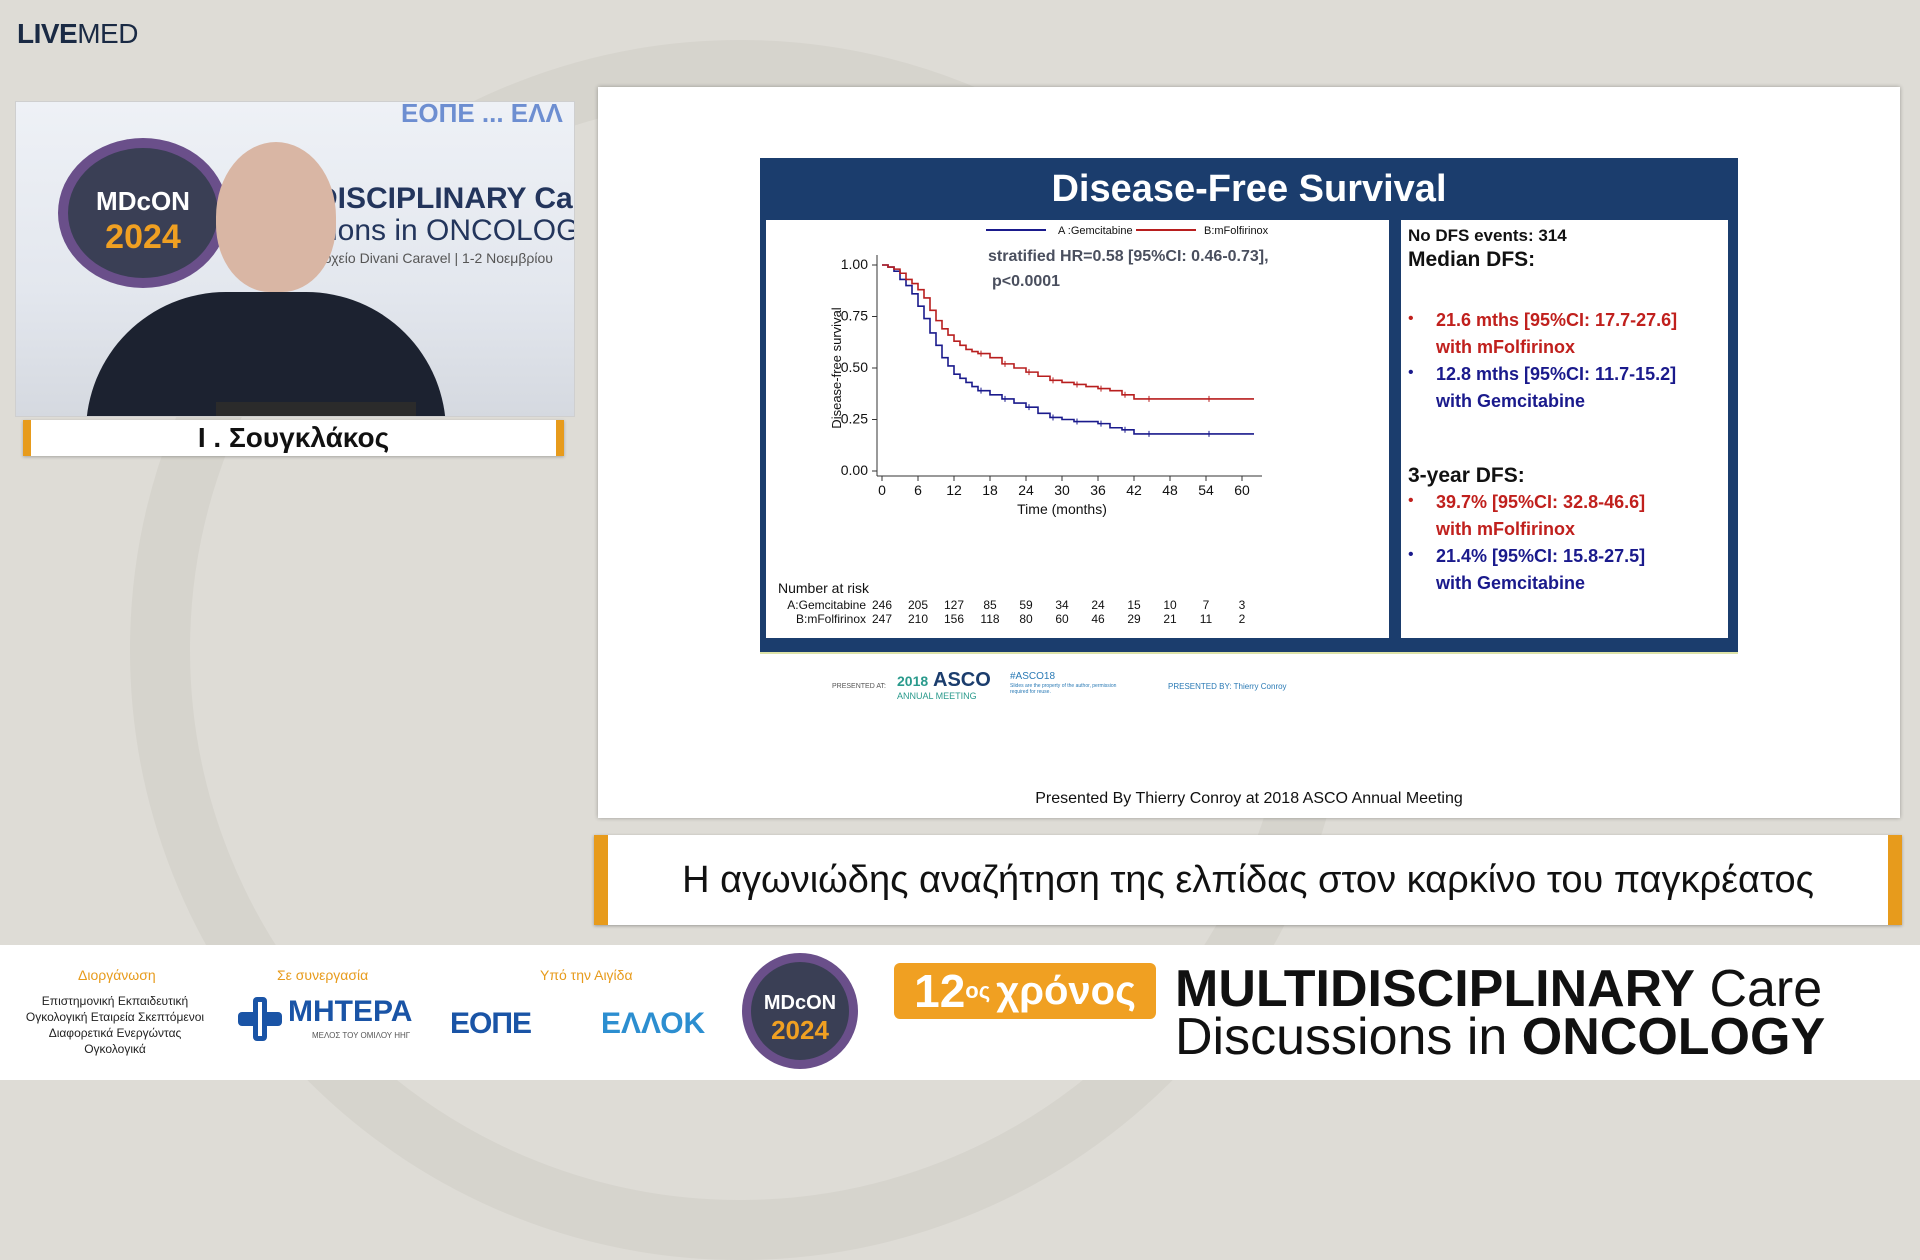 The width and height of the screenshot is (1920, 1260). What do you see at coordinates (990, 605) in the screenshot?
I see `risk-value: 85` at bounding box center [990, 605].